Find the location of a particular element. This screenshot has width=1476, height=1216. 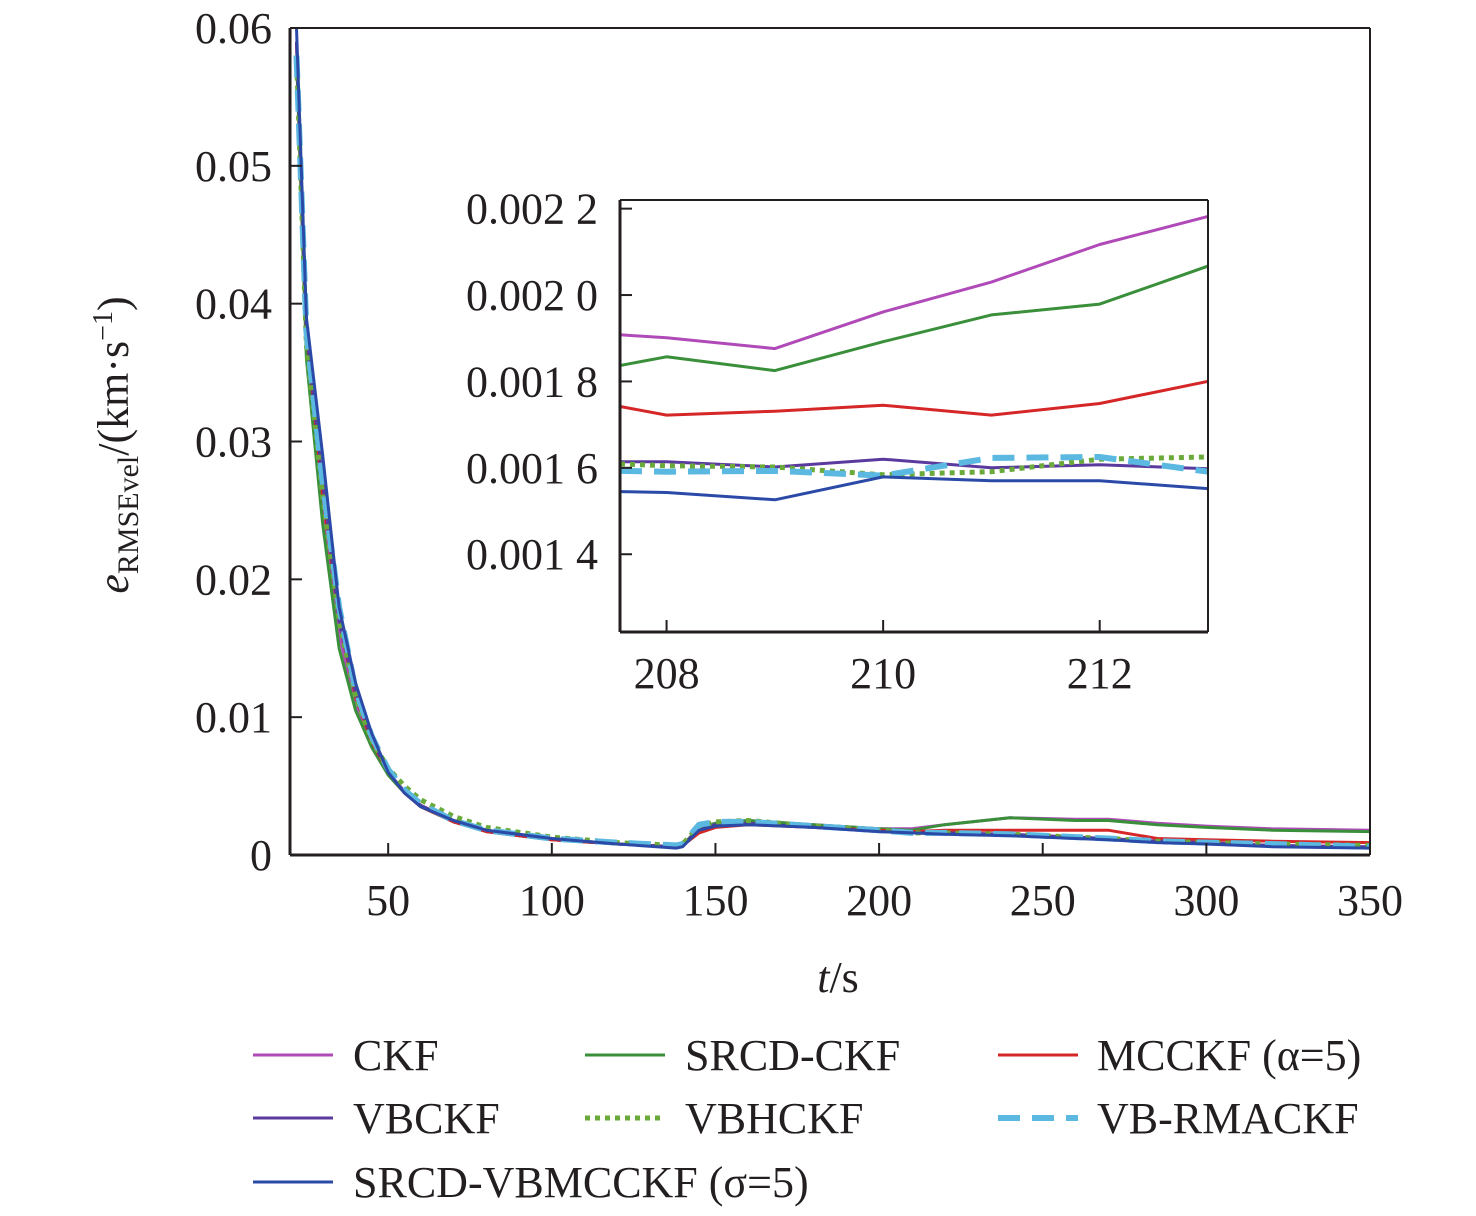

y-tick-label: 0.03 is located at coordinates (233, 442).